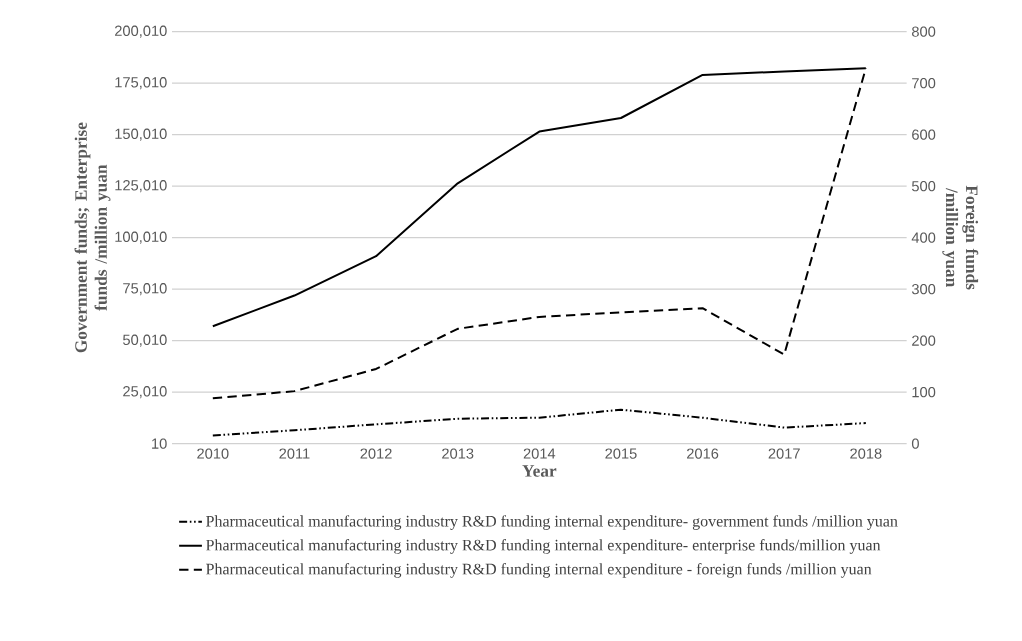  Describe the element at coordinates (92, 237) in the screenshot. I see `y-axis-title: Government funds; Enterprise funds /million yuan` at that location.